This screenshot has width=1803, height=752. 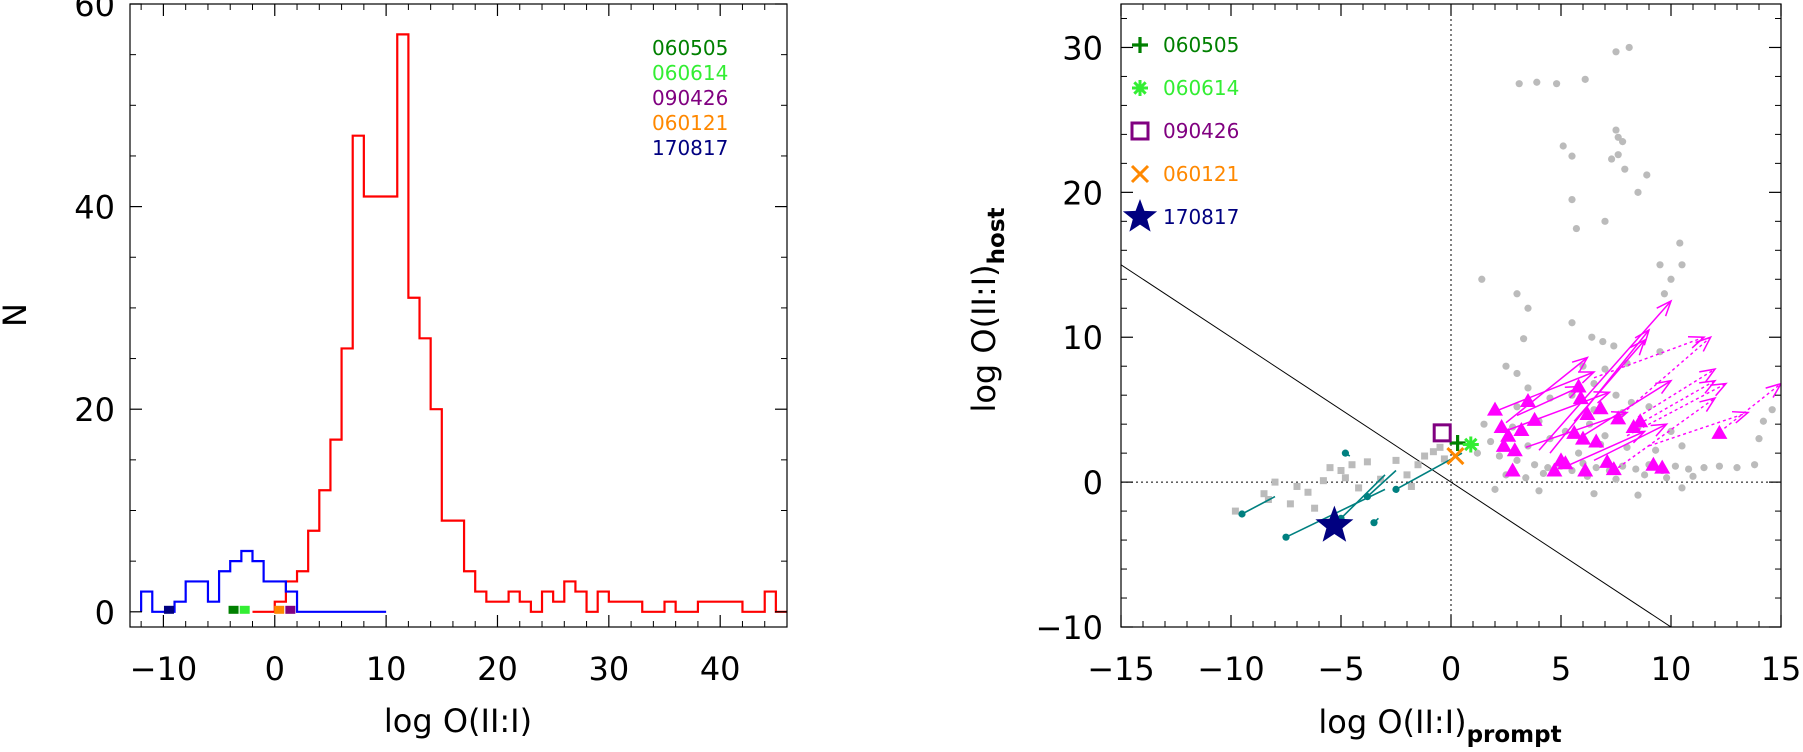 What do you see at coordinates (1180, 132) in the screenshot?
I see `scatter-legend: 060505 060614 090426 060121 170817` at bounding box center [1180, 132].